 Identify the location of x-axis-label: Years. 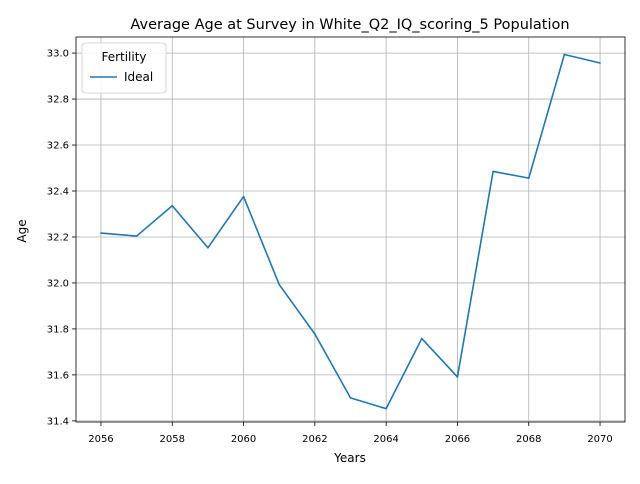
(349, 458).